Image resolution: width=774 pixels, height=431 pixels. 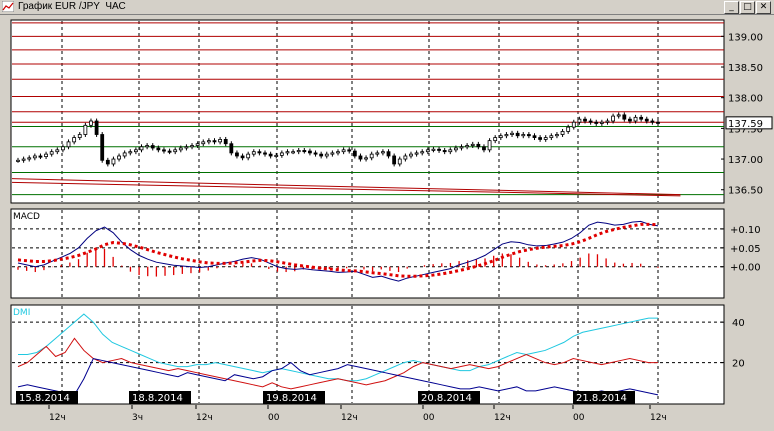 I want to click on price-candles, so click(x=338, y=139).